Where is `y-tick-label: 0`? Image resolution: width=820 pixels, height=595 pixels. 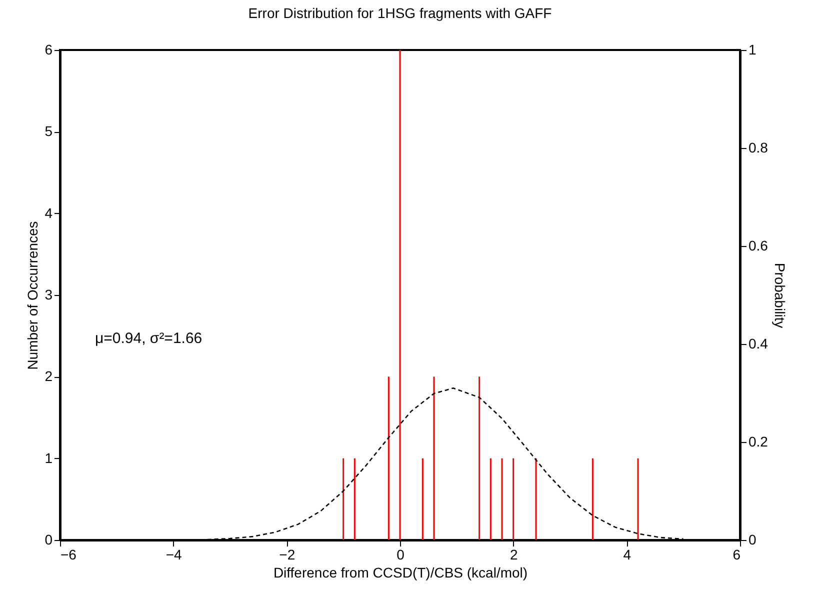
y-tick-label: 0 is located at coordinates (48, 540).